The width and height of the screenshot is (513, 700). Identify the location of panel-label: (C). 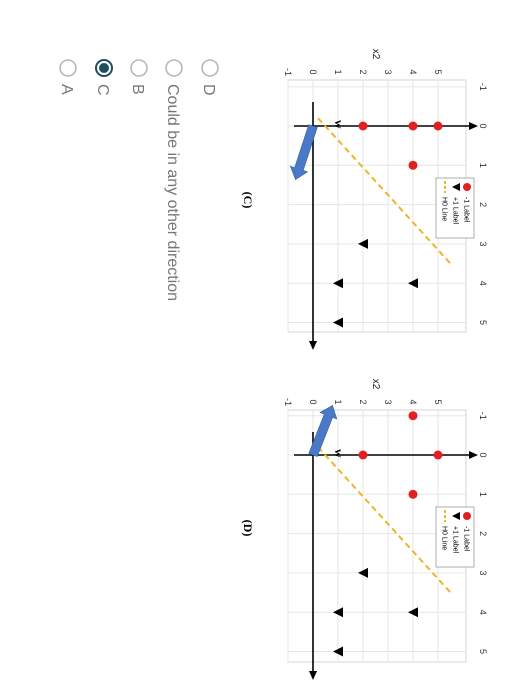
(248, 200).